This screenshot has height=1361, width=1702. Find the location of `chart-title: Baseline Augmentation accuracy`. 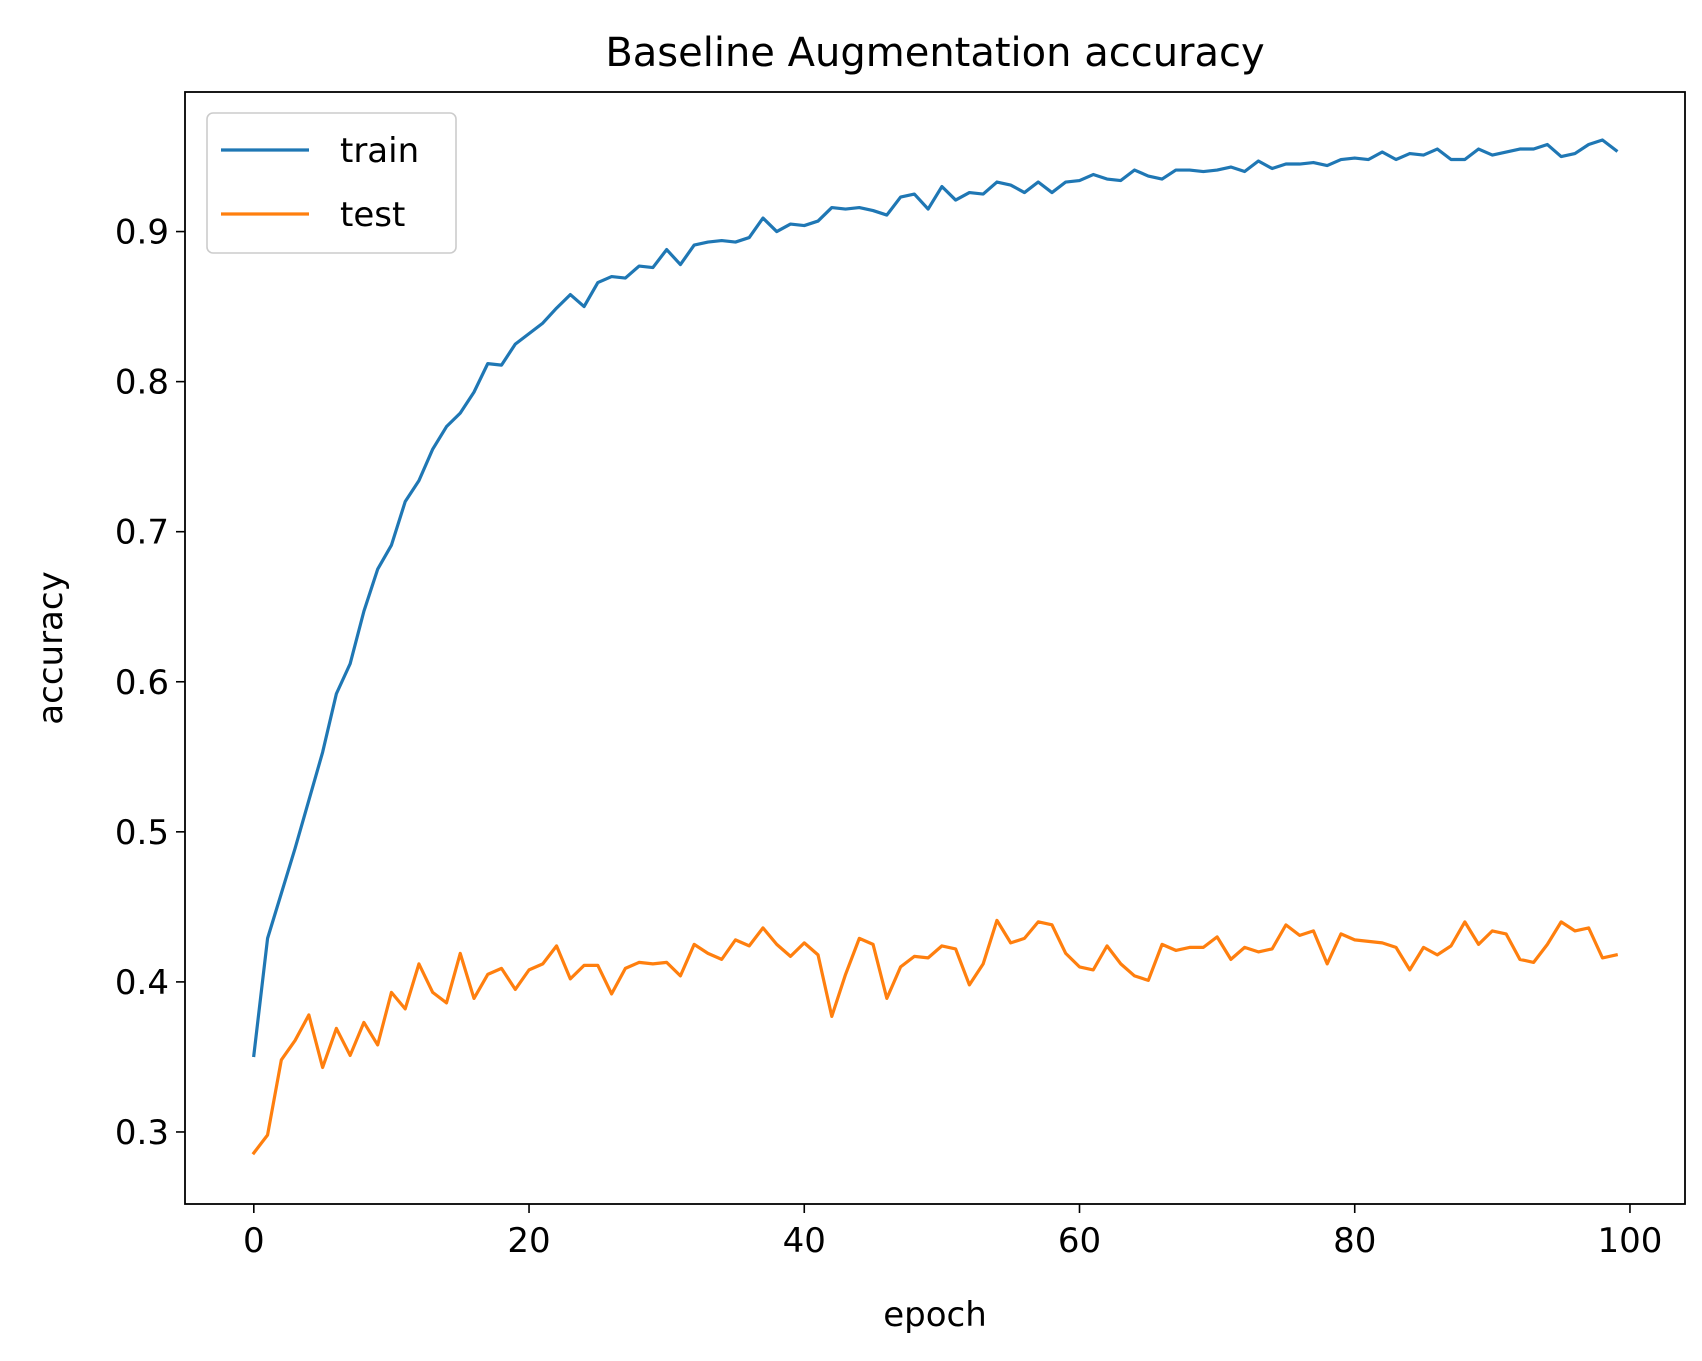

chart-title: Baseline Augmentation accuracy is located at coordinates (934, 53).